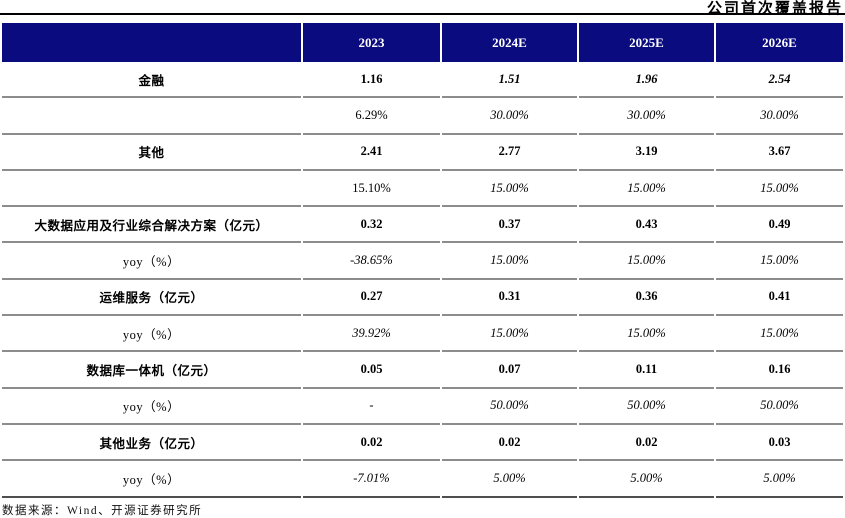 Image resolution: width=845 pixels, height=518 pixels. Describe the element at coordinates (371, 261) in the screenshot. I see `table-cell: -38.65%` at that location.